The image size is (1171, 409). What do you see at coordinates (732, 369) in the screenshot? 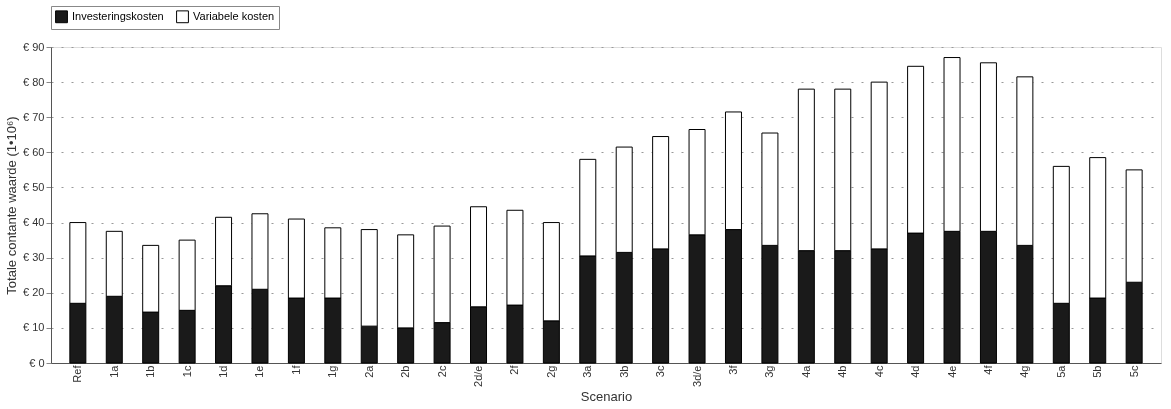
I see `x-tick-label: 3f` at bounding box center [732, 369].